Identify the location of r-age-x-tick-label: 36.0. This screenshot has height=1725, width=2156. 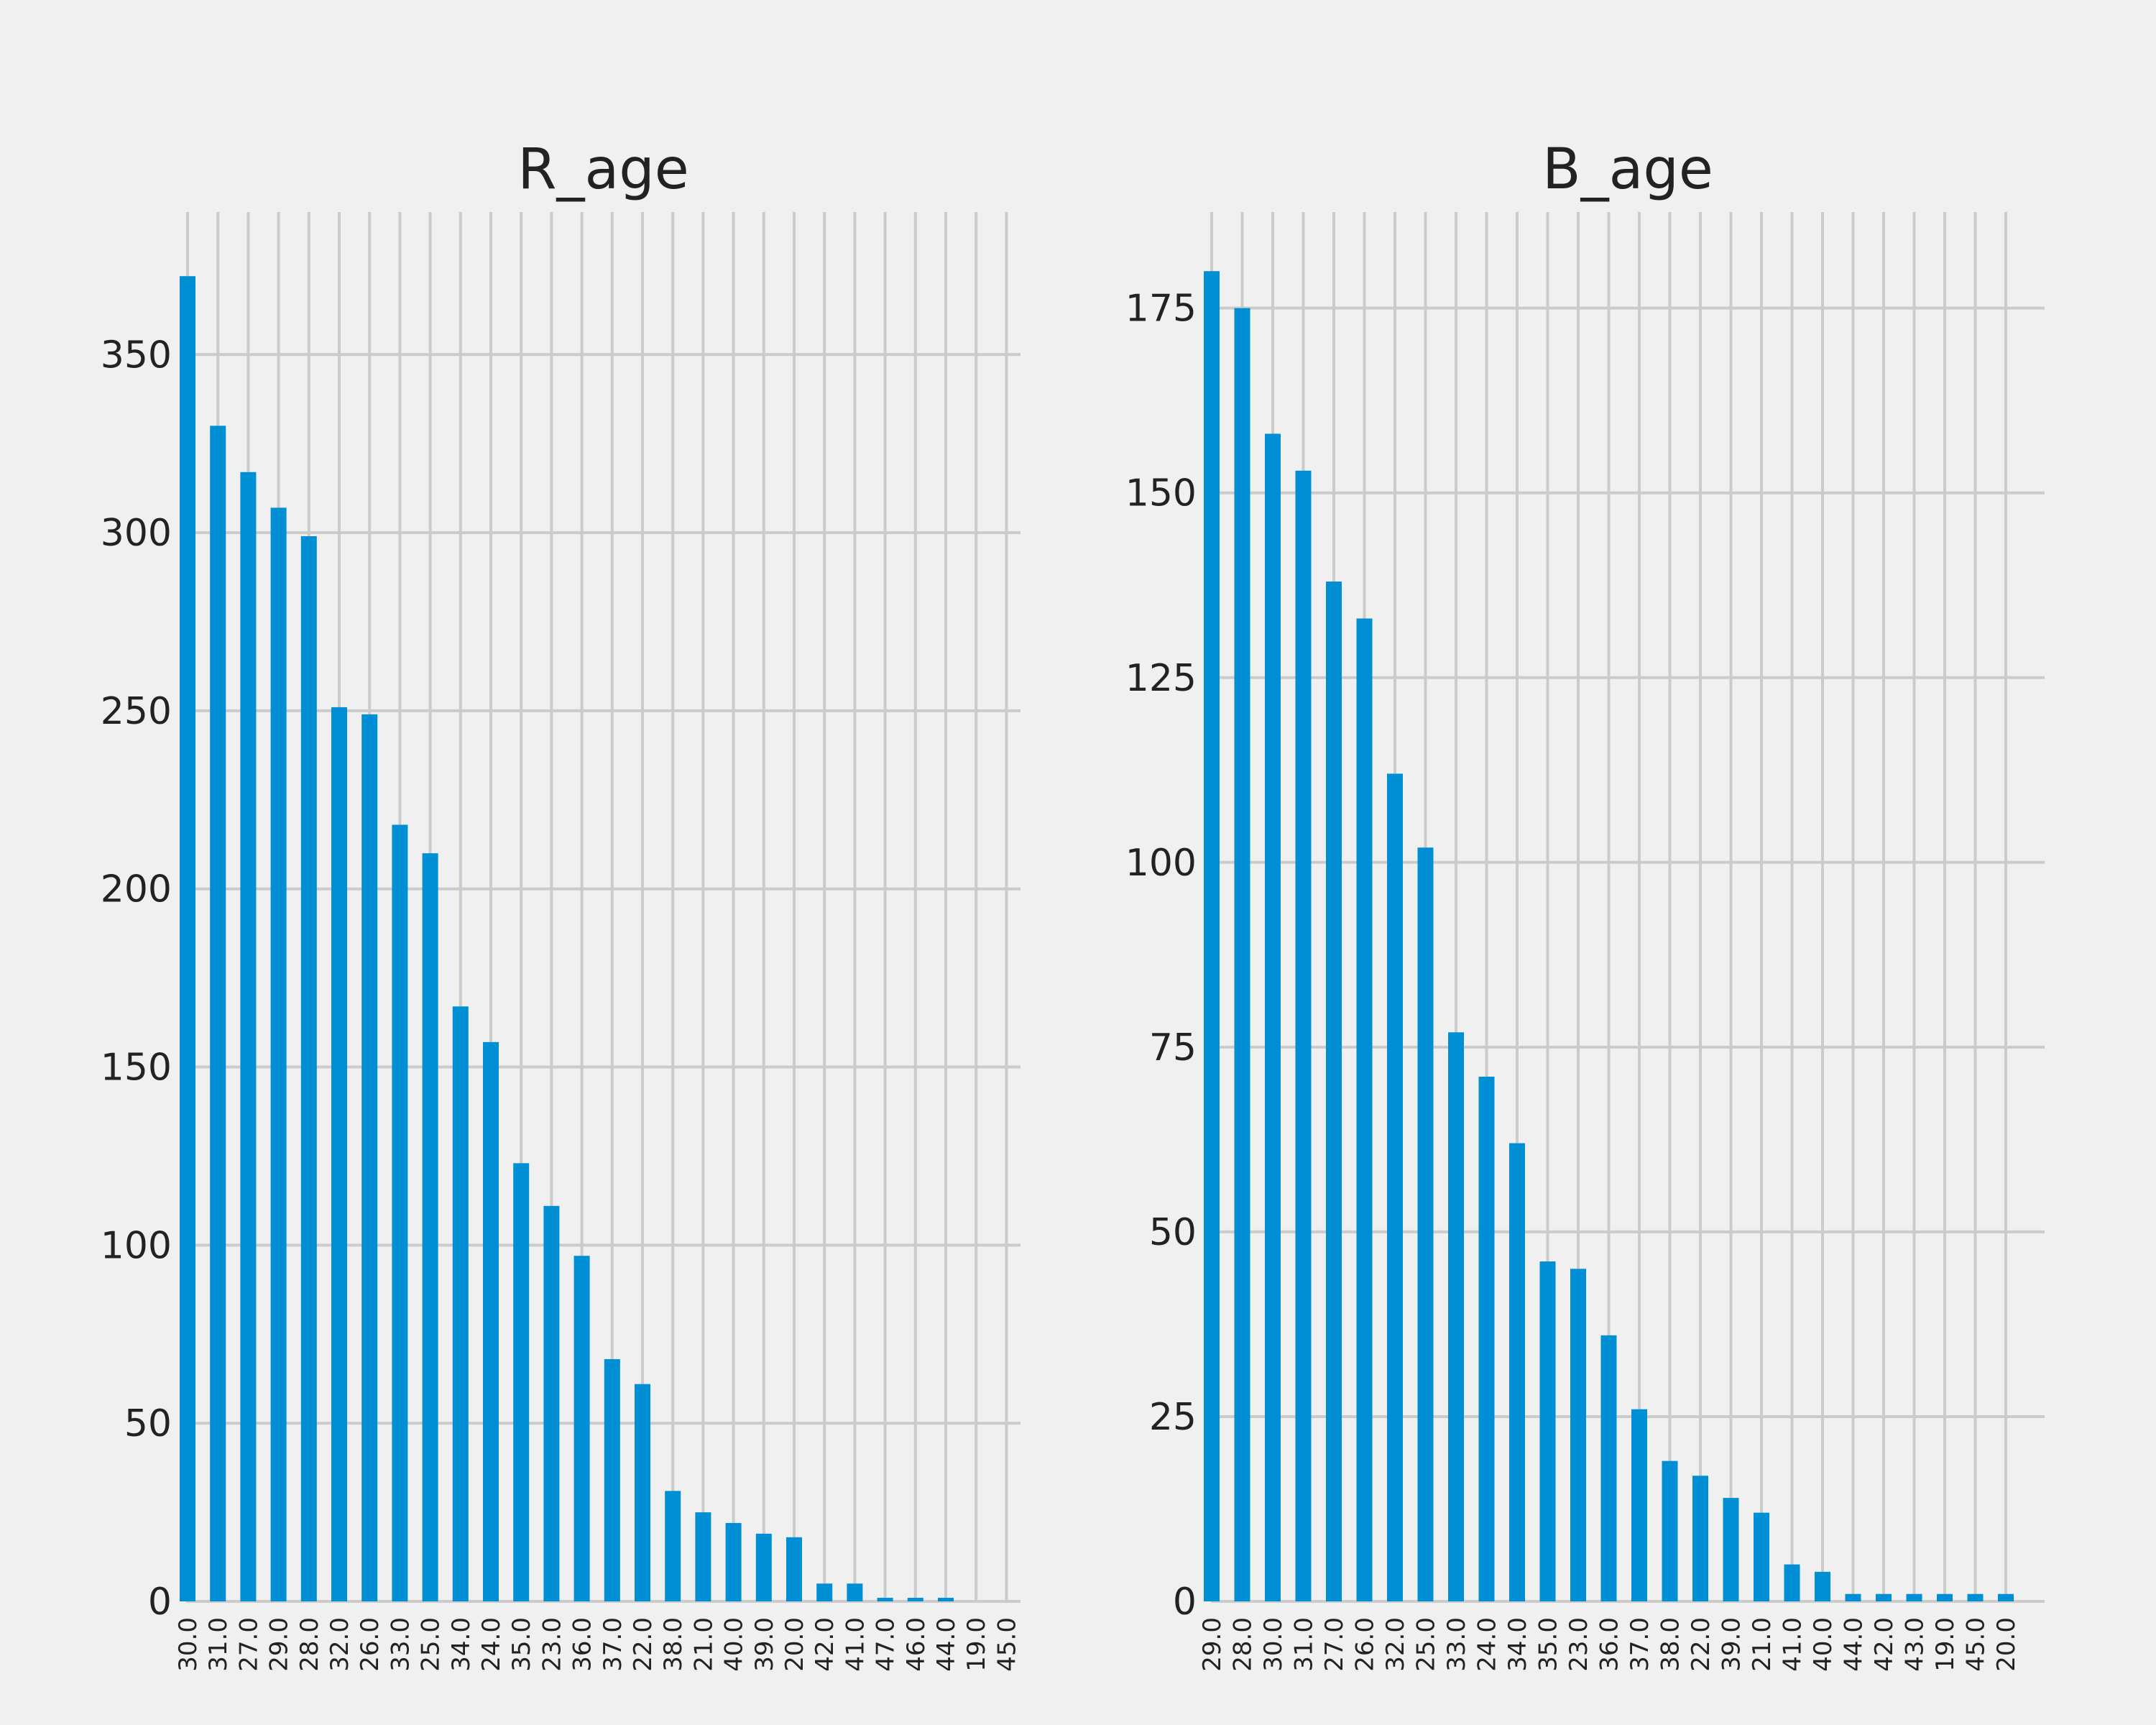
(582, 1644).